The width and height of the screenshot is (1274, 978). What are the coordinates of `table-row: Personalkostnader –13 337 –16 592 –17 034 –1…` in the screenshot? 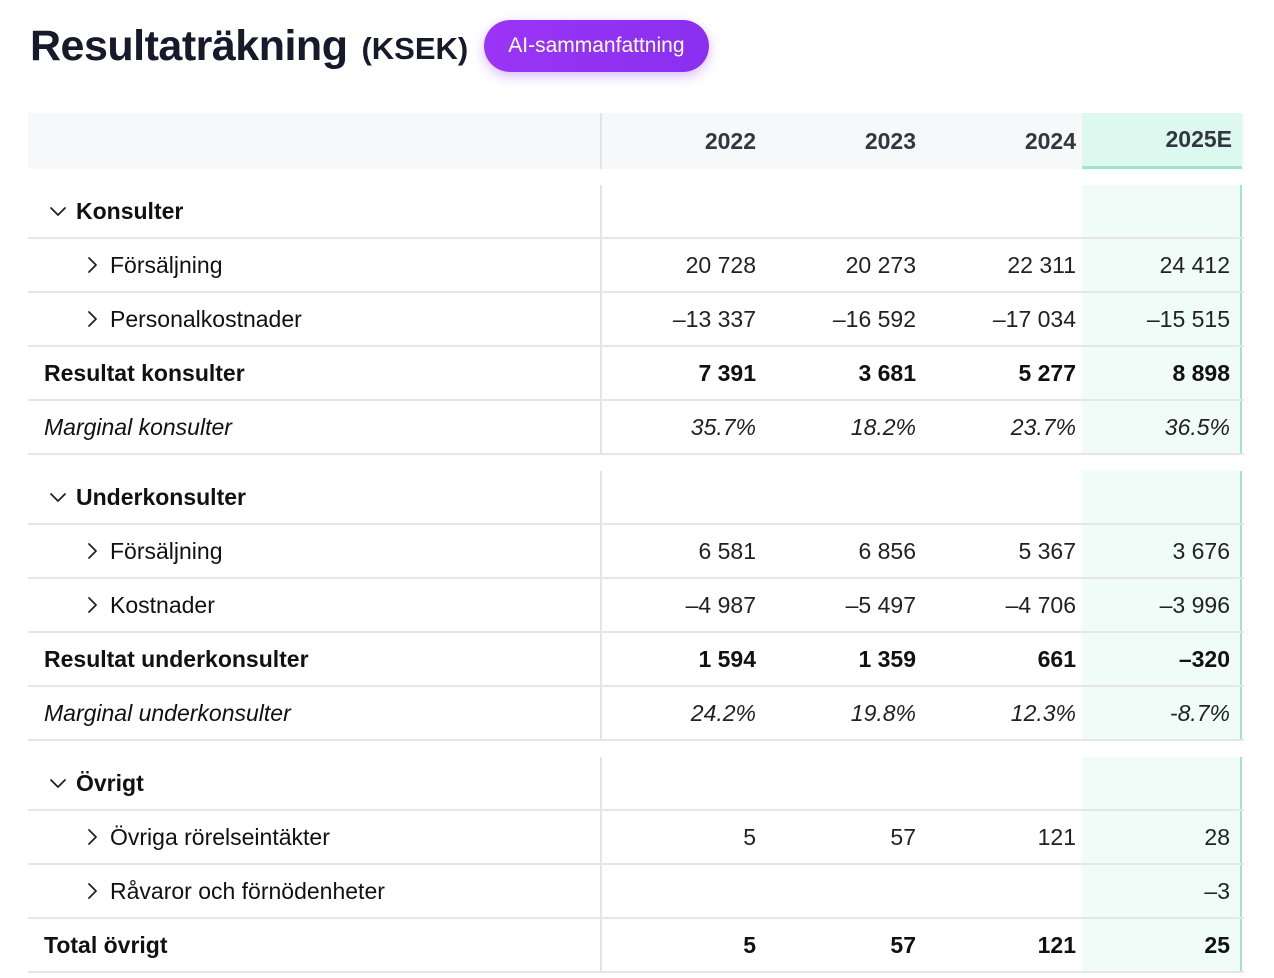 It's located at (636, 320).